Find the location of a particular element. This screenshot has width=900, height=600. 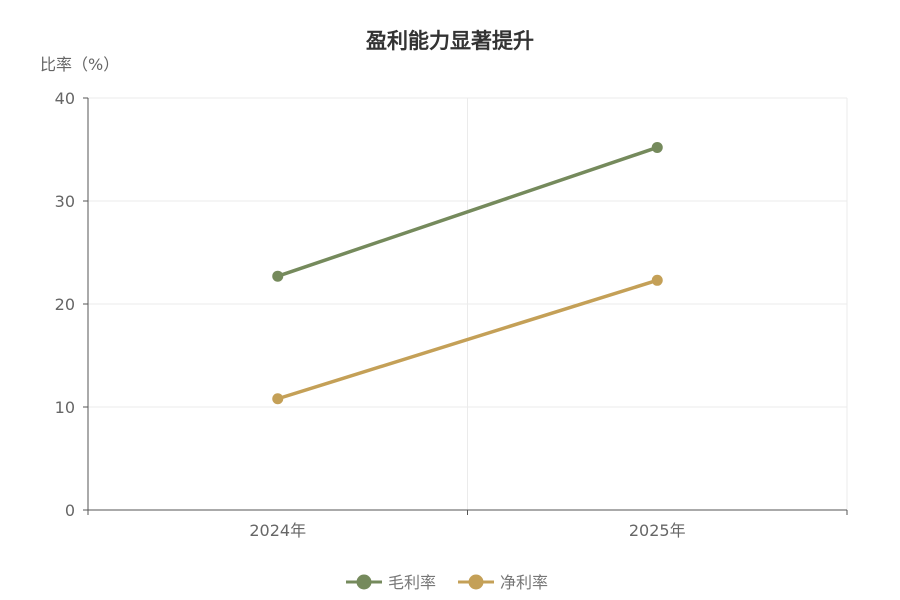

legend-label: 净利率 is located at coordinates (524, 582).